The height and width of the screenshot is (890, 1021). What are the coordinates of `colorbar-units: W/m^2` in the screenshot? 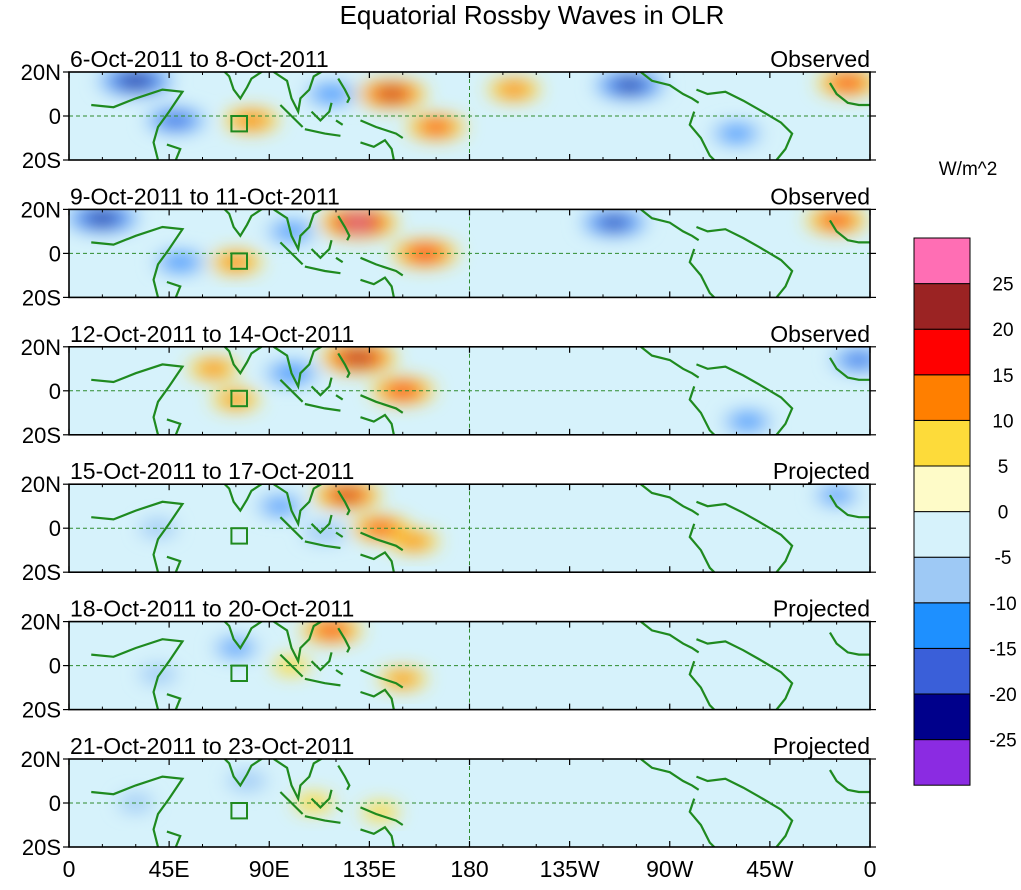 It's located at (968, 169).